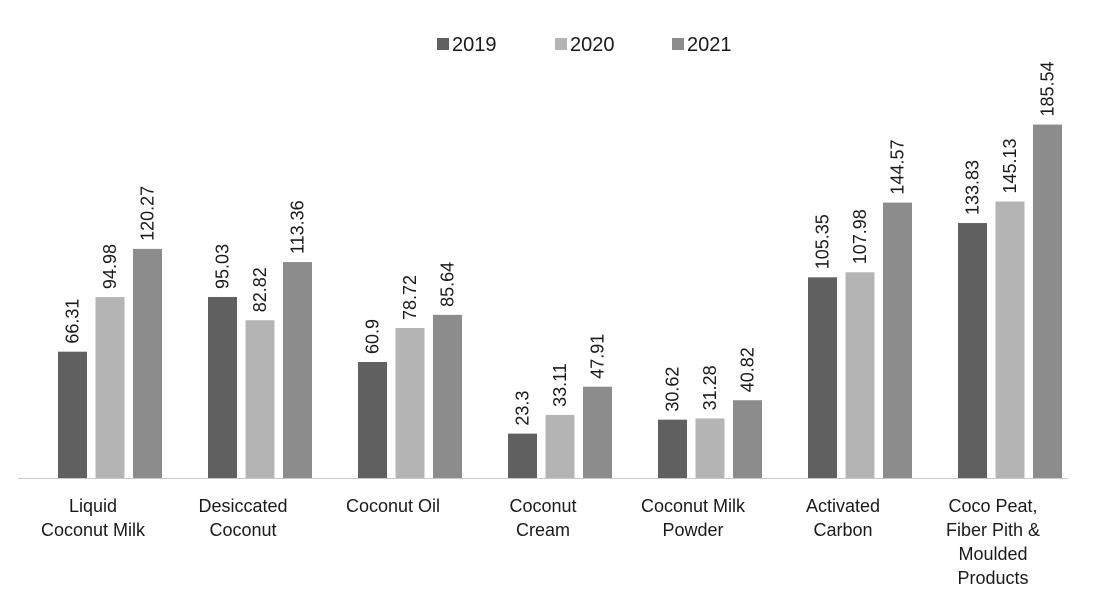 Image resolution: width=1105 pixels, height=614 pixels. Describe the element at coordinates (898, 167) in the screenshot. I see `value-label-2021-6: 144.57` at that location.